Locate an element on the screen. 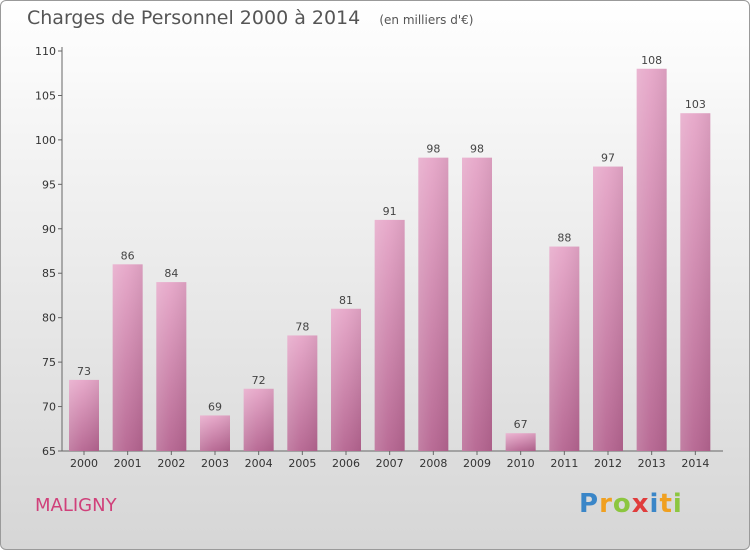 The height and width of the screenshot is (550, 750). data-label: 72 is located at coordinates (259, 380).